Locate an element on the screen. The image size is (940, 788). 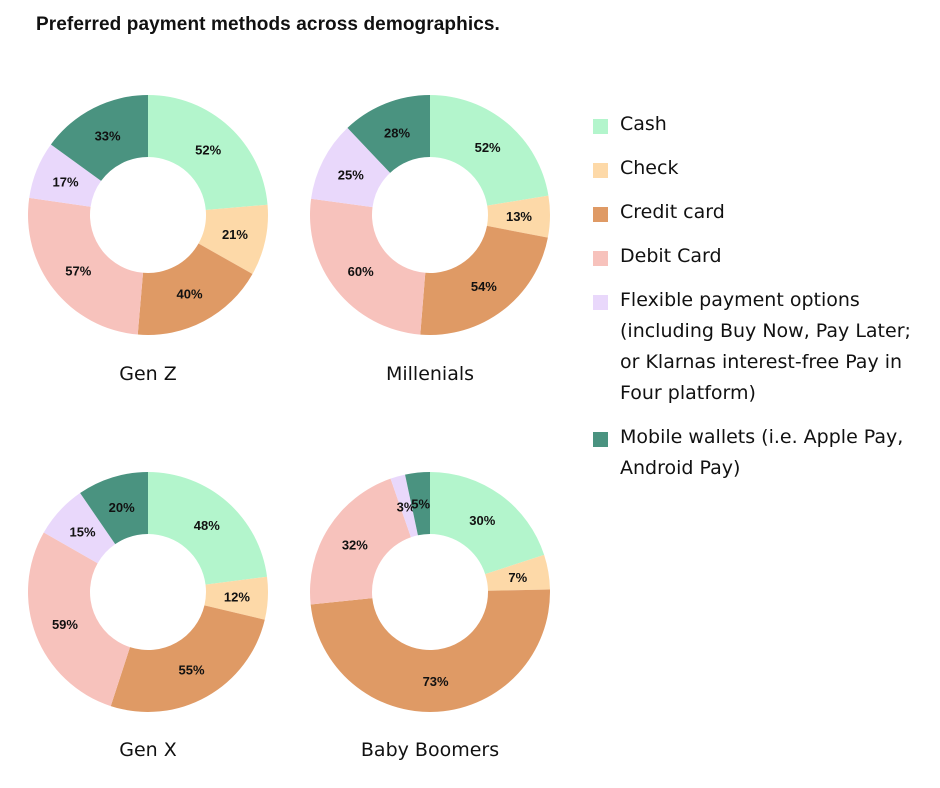
slice-data-label: 25% is located at coordinates (351, 174).